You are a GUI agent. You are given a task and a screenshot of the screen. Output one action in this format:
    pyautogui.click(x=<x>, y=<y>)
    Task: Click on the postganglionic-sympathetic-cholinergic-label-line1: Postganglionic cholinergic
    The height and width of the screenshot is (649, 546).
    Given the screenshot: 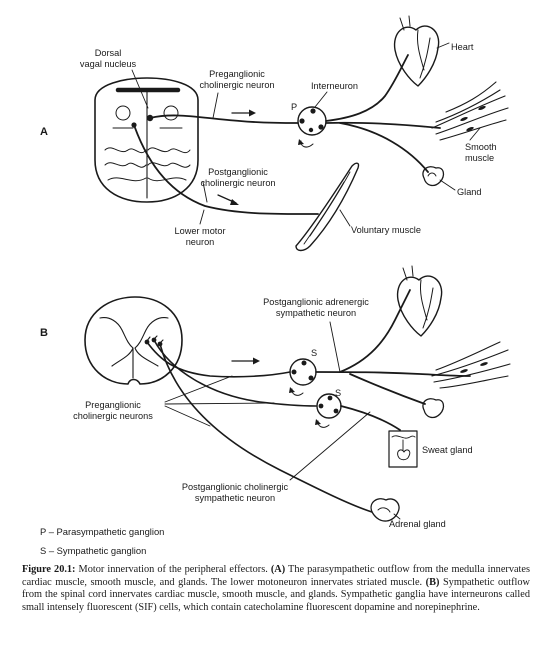 What is the action you would take?
    pyautogui.click(x=235, y=487)
    